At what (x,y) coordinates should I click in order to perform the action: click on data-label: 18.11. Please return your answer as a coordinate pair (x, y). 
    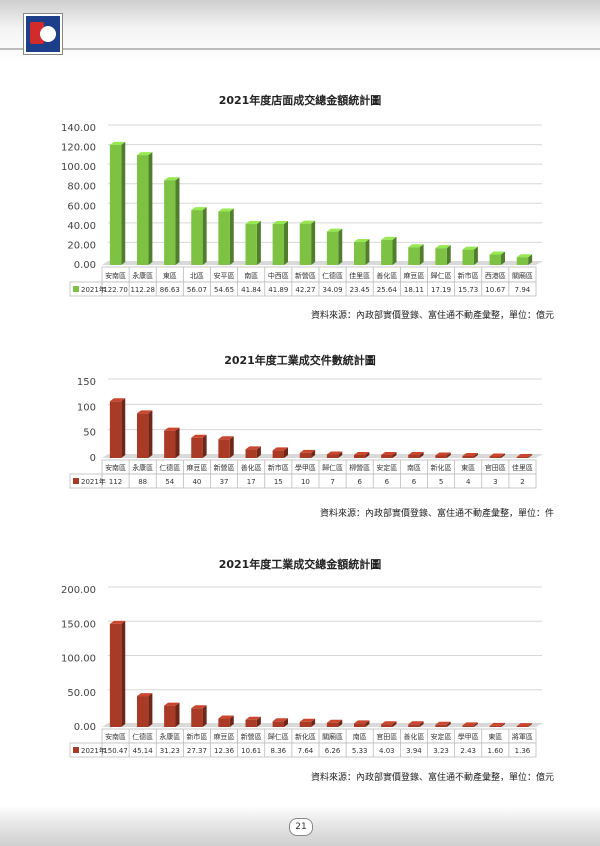
    Looking at the image, I should click on (414, 290).